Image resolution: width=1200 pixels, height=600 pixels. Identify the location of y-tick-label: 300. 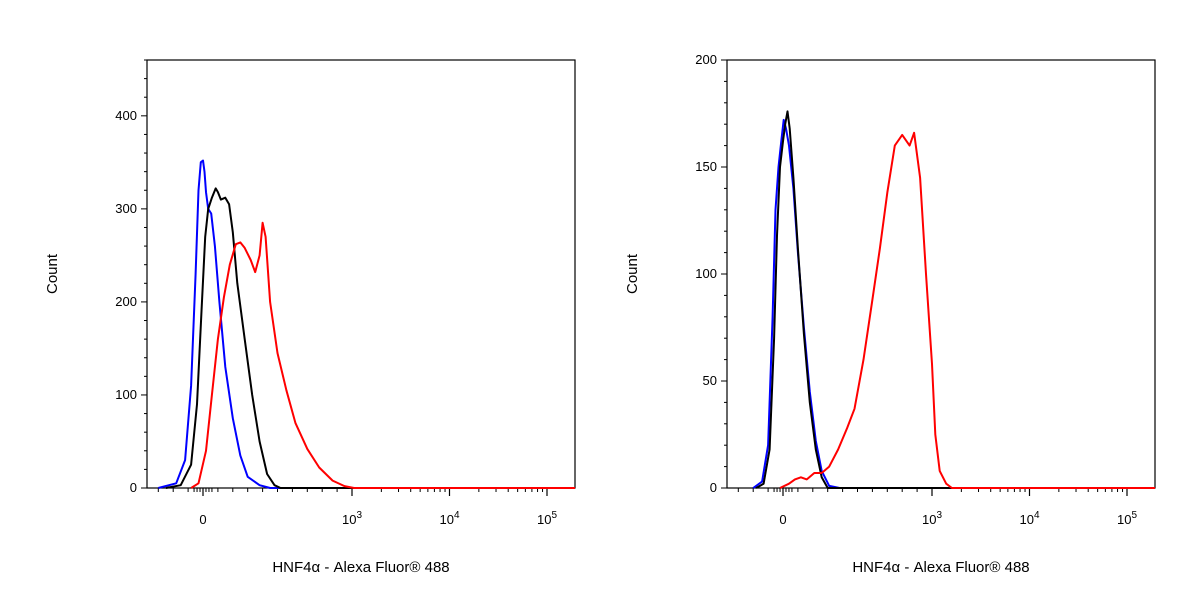
(126, 208).